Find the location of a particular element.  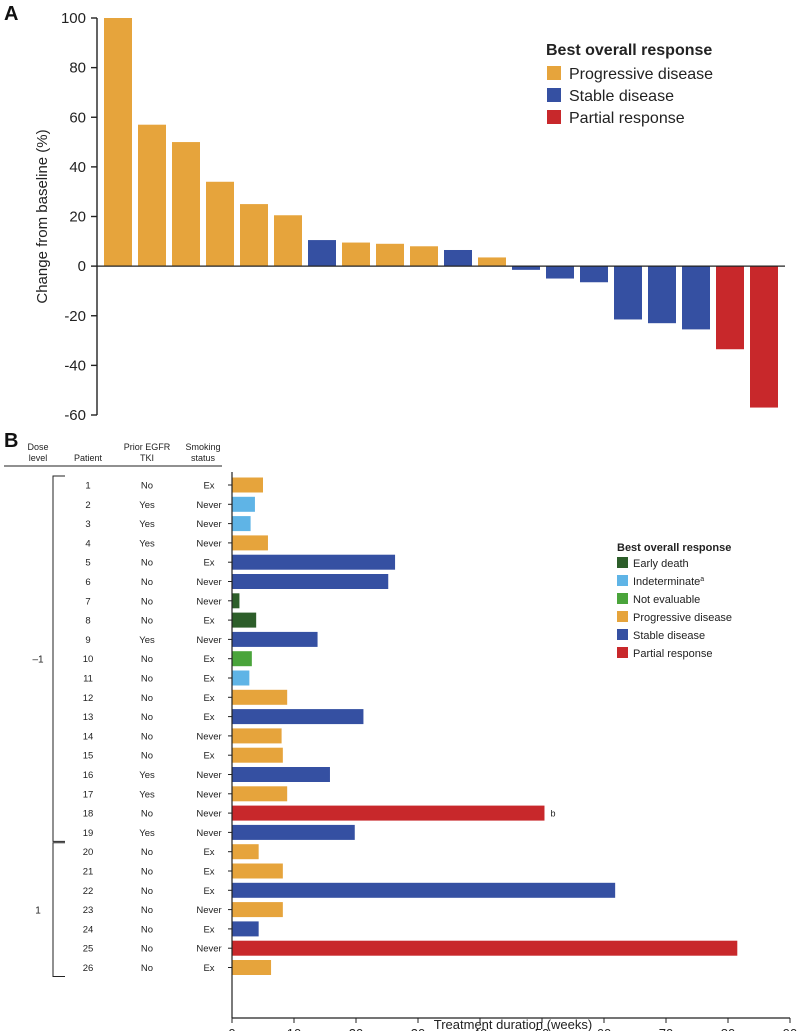

patient-id: 3 is located at coordinates (87, 524).